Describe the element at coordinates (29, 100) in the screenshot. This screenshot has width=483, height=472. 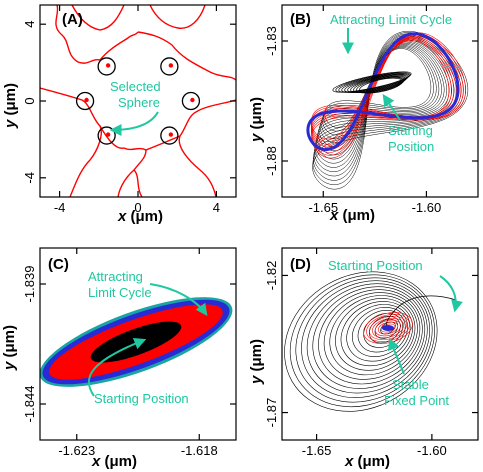
I see `y-tick-label: 0` at that location.